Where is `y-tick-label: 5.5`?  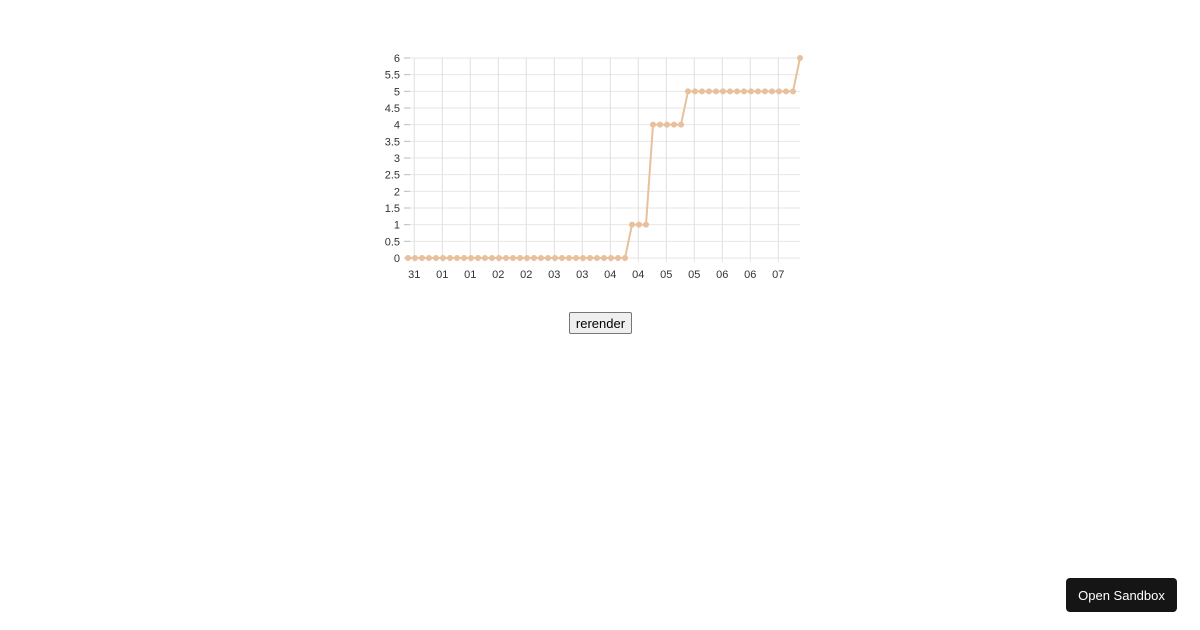 y-tick-label: 5.5 is located at coordinates (392, 76).